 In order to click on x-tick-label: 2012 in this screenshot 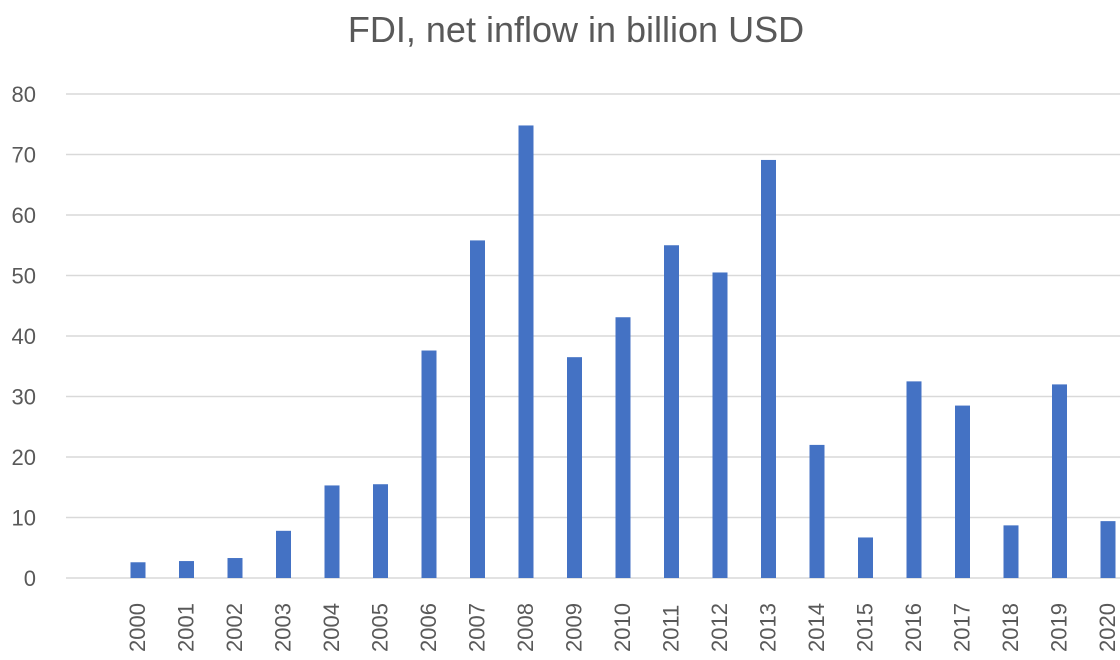, I will do `click(719, 627)`.